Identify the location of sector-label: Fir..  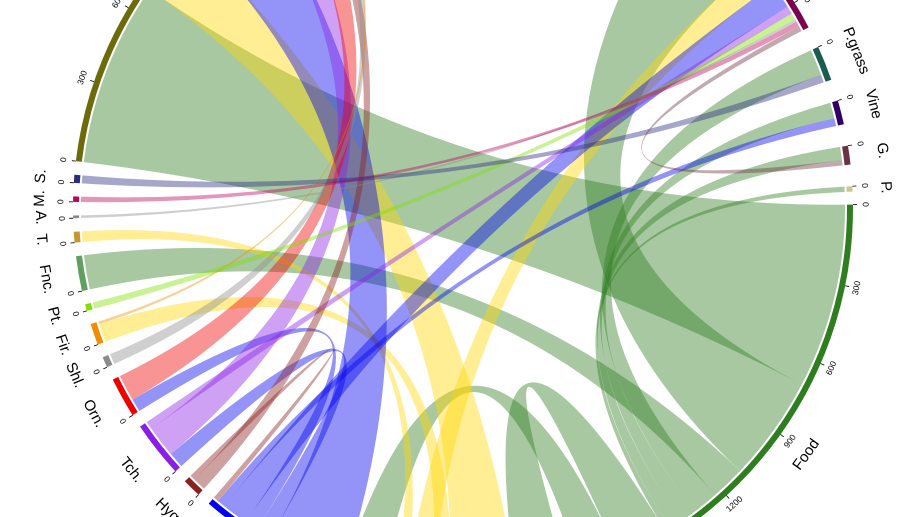
(63, 344).